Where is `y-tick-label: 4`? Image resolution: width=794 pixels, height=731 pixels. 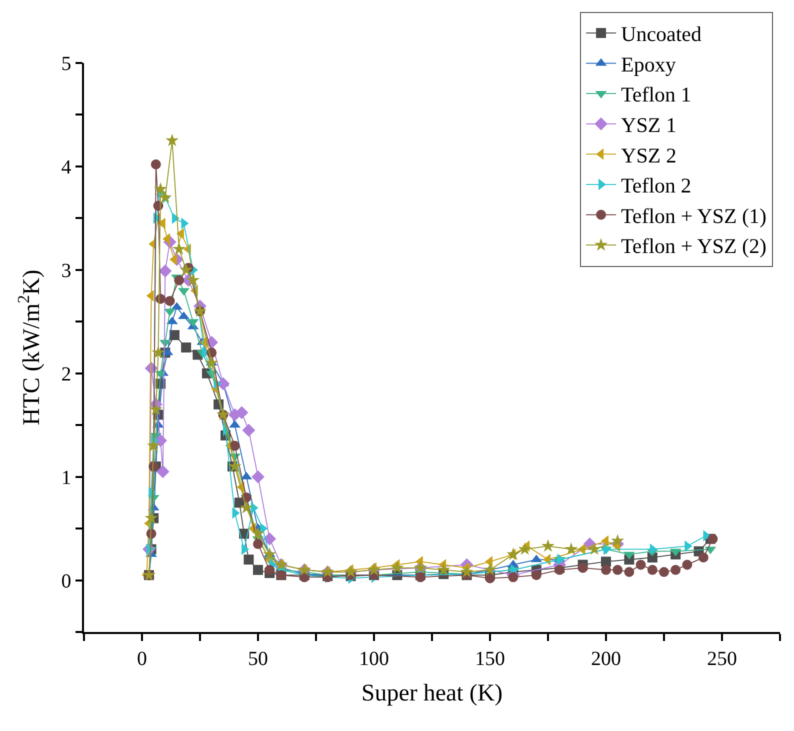 y-tick-label: 4 is located at coordinates (66, 167).